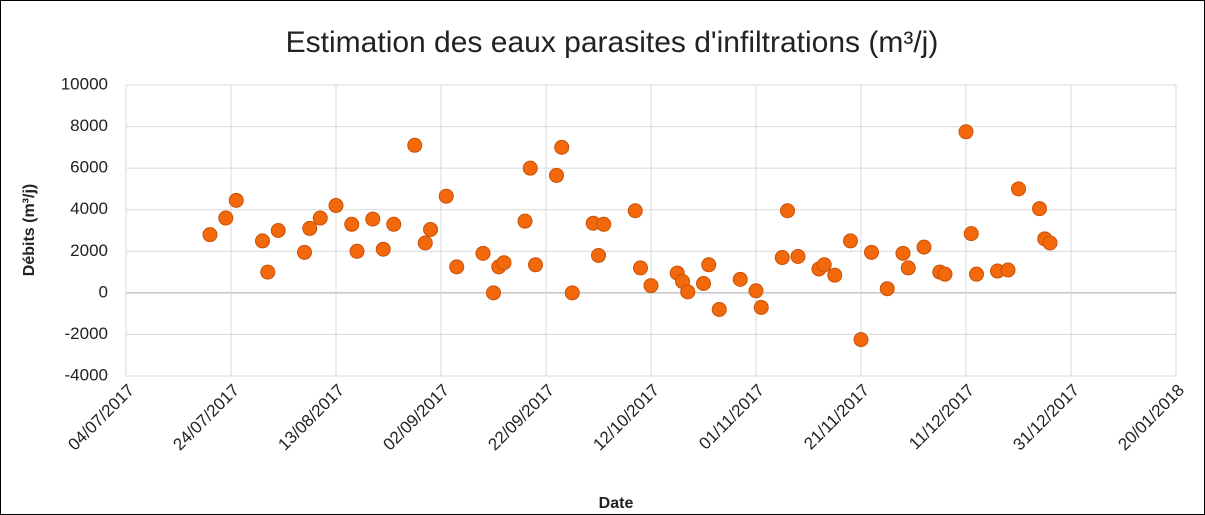 This screenshot has width=1205, height=515. Describe the element at coordinates (616, 503) in the screenshot. I see `x-axis-label: Date` at that location.